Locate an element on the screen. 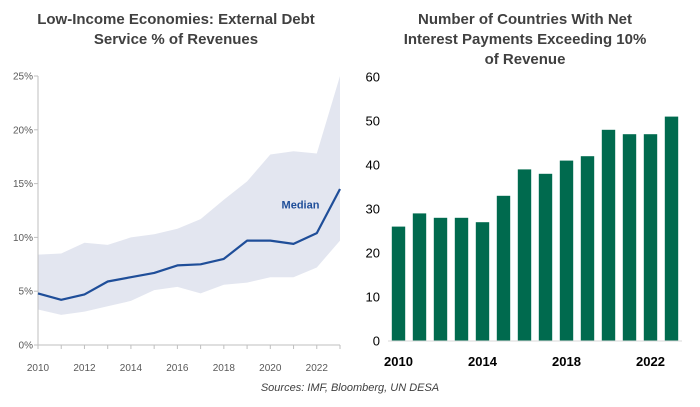 This screenshot has width=700, height=407. left-x-tick-label: 2012 is located at coordinates (84, 368).